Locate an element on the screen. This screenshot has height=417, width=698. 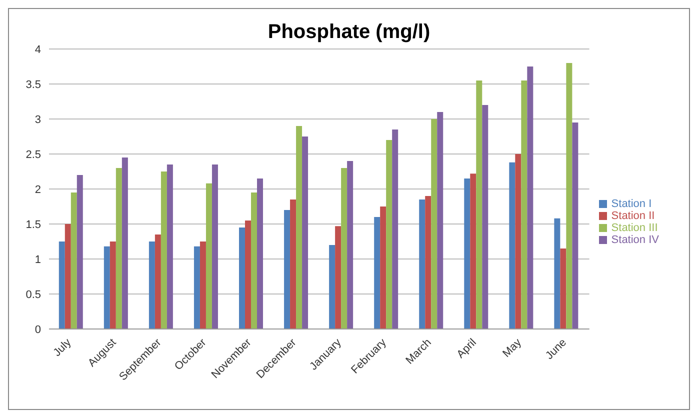
y-tick-label: 3.5 is located at coordinates (33, 84).